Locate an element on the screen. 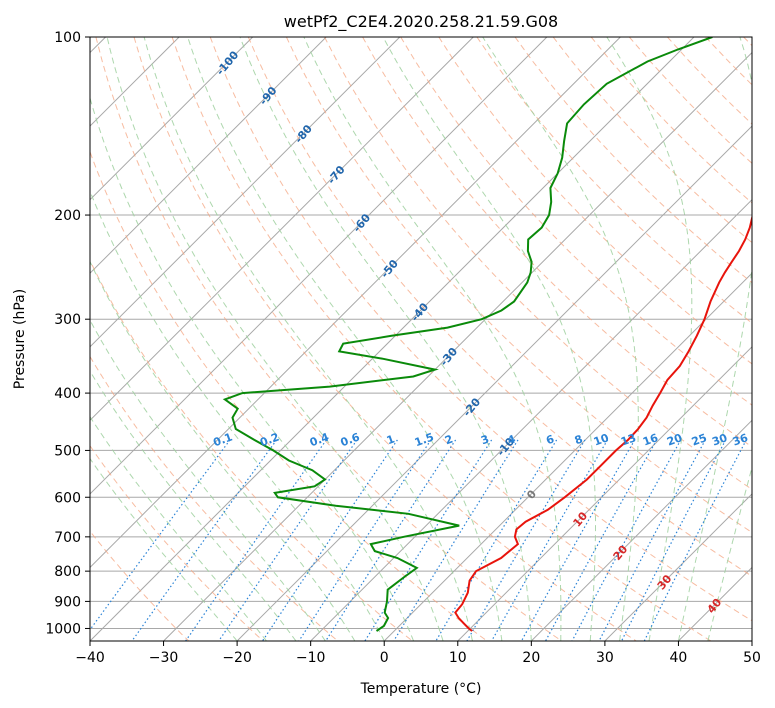 This screenshot has height=708, width=775. isotherm-zero-label: 0 is located at coordinates (531, 494).